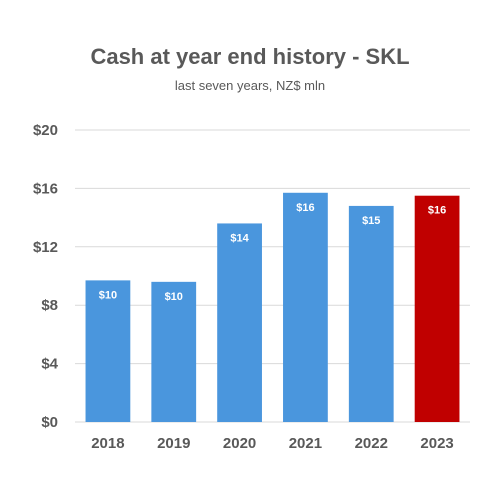 The width and height of the screenshot is (500, 498). I want to click on x-tick-label: 2021, so click(305, 443).